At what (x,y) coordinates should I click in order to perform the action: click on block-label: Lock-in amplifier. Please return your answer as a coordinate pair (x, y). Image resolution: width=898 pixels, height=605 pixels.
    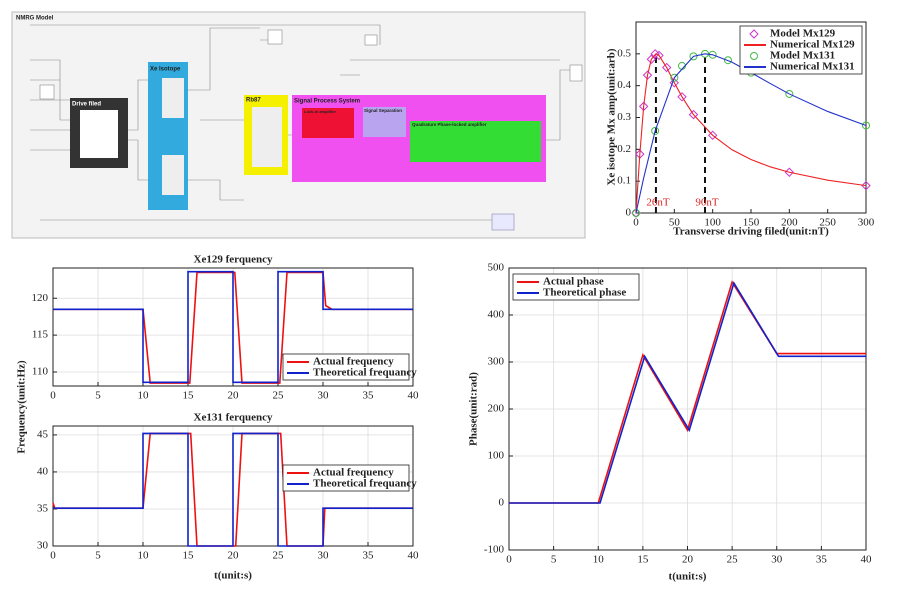
    Looking at the image, I should click on (320, 111).